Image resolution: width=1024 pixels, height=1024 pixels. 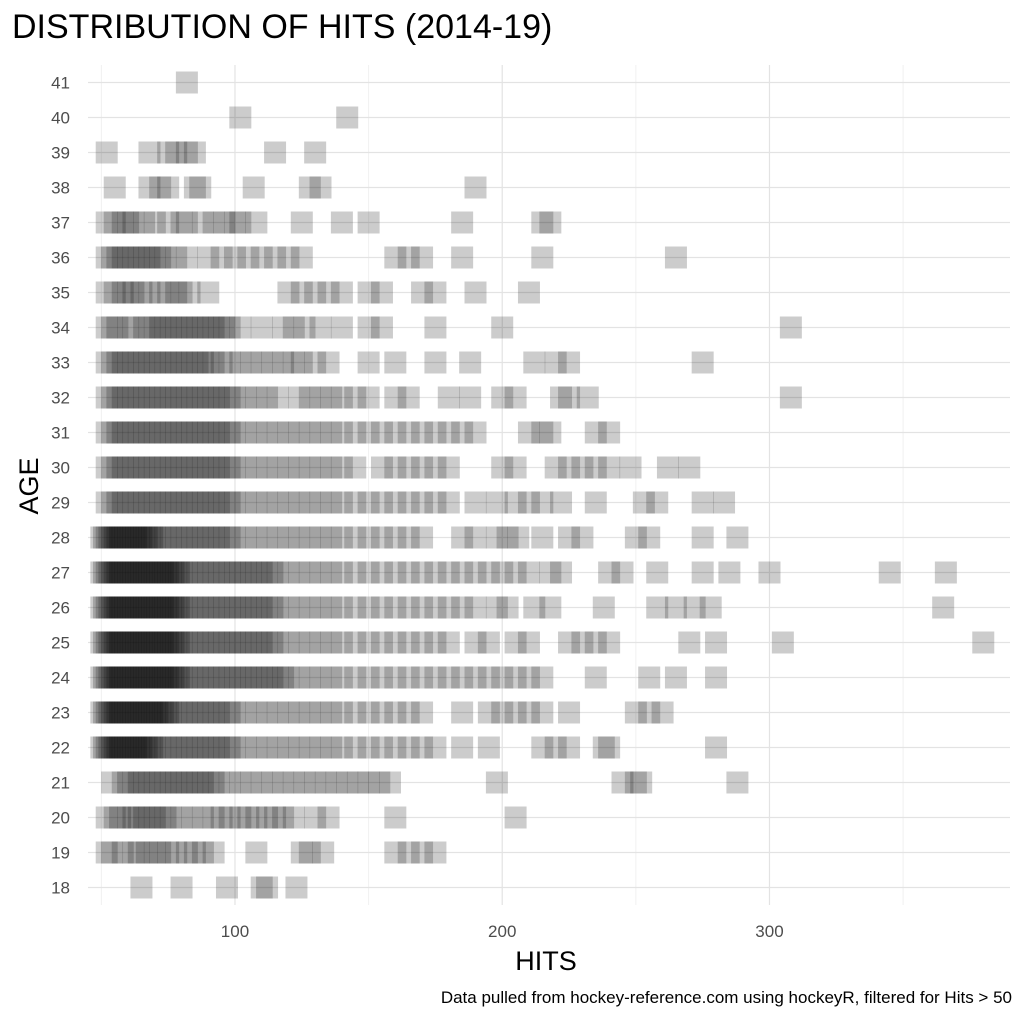 I want to click on y-tick-label: 19, so click(x=60, y=853).